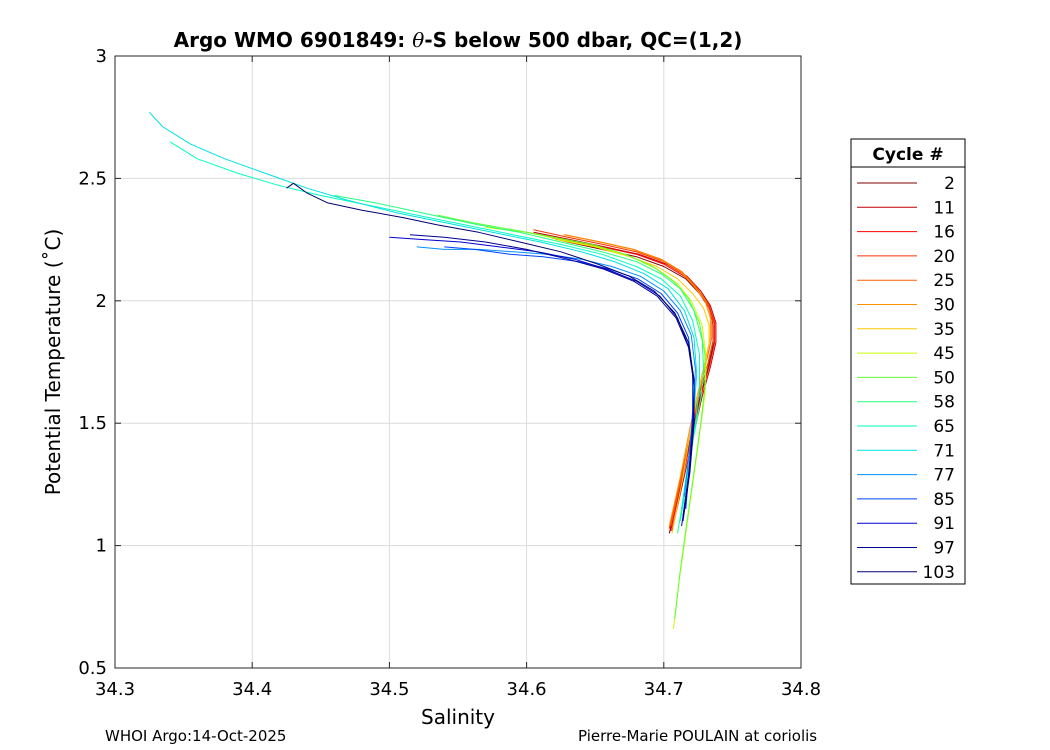  What do you see at coordinates (949, 184) in the screenshot?
I see `legend-label-cycle-2: 2` at bounding box center [949, 184].